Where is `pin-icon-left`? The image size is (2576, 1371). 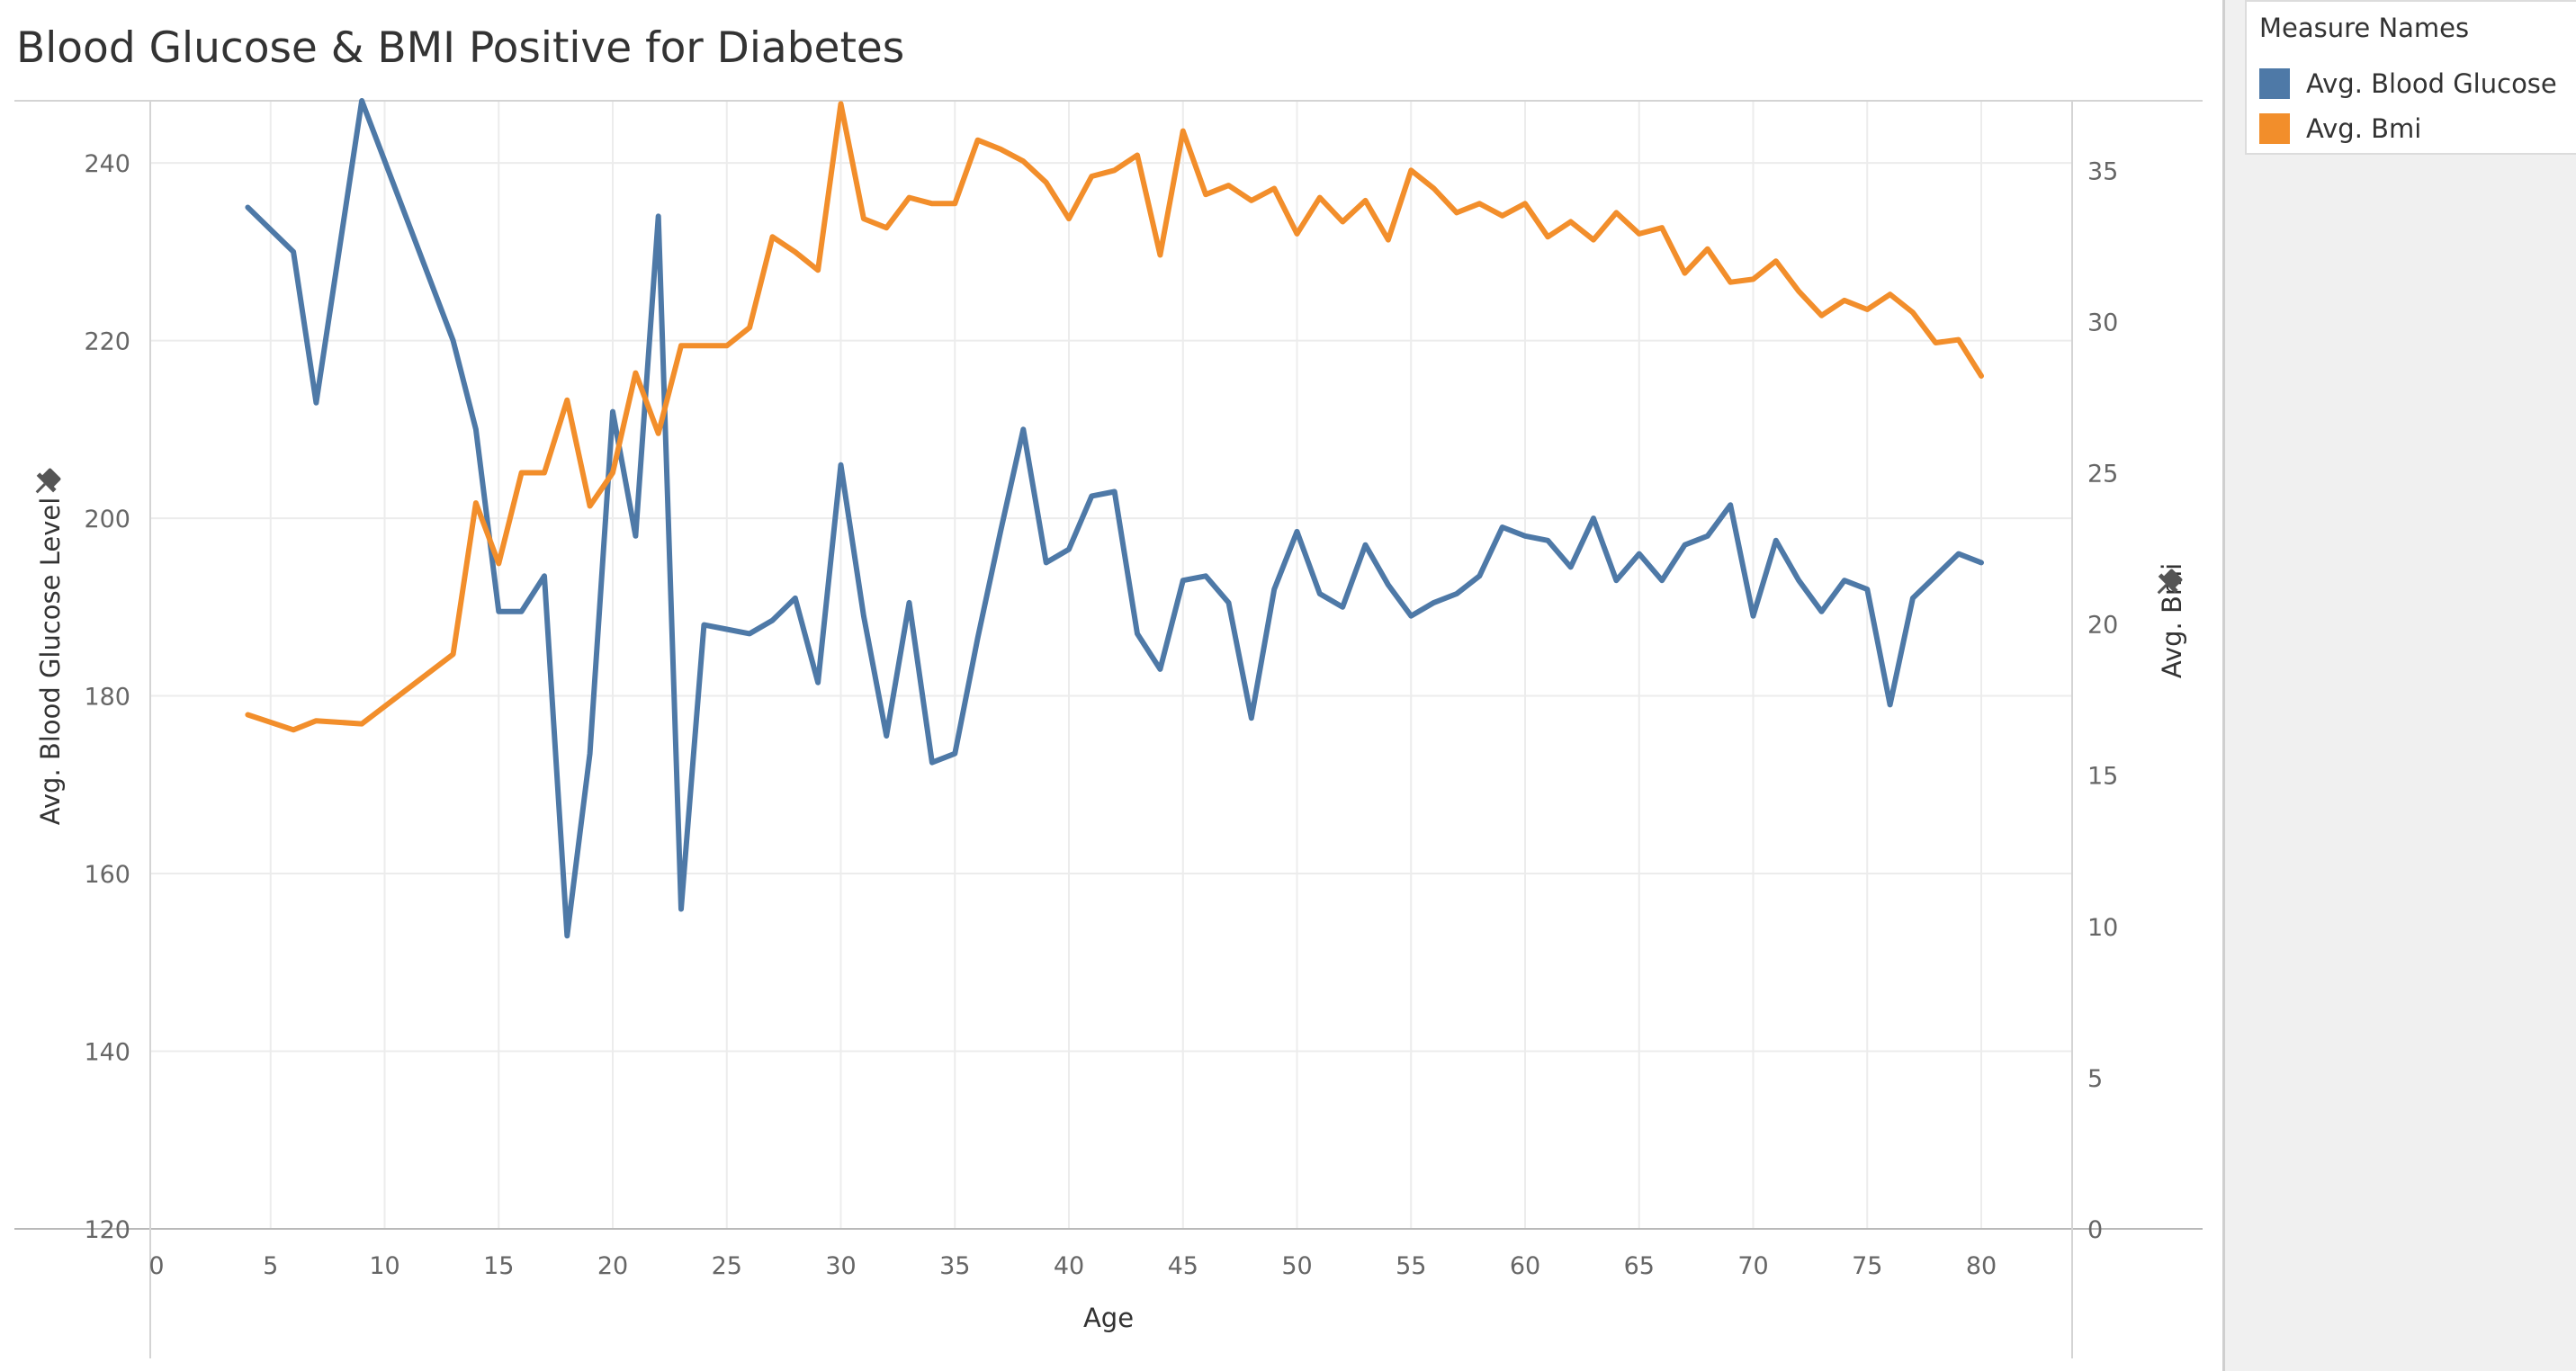
pin-icon-left is located at coordinates (46, 483).